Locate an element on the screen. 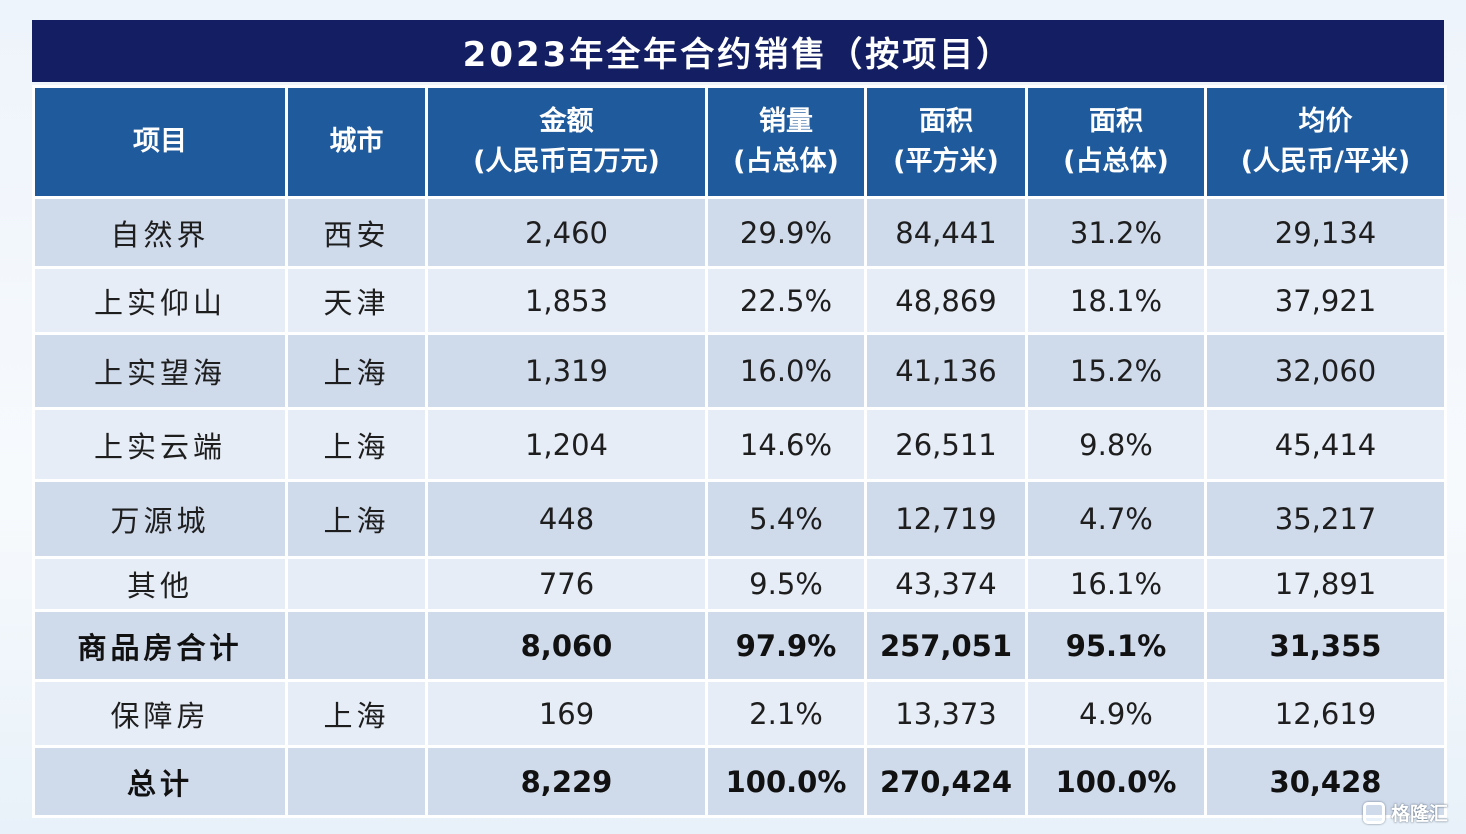 The image size is (1466, 834). table-row: 其他 776 9.5% 43,374 16.1% 17,891 is located at coordinates (739, 584).